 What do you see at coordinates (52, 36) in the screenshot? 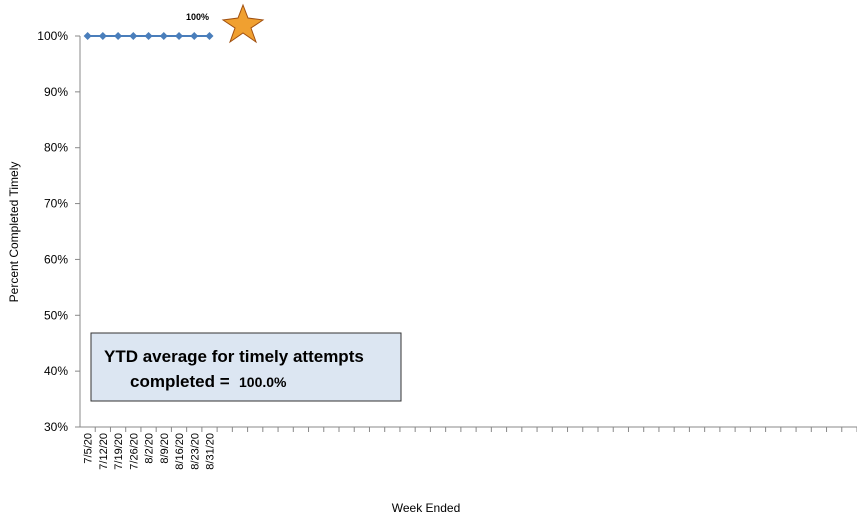
I see `y-tick-label: 100%` at bounding box center [52, 36].